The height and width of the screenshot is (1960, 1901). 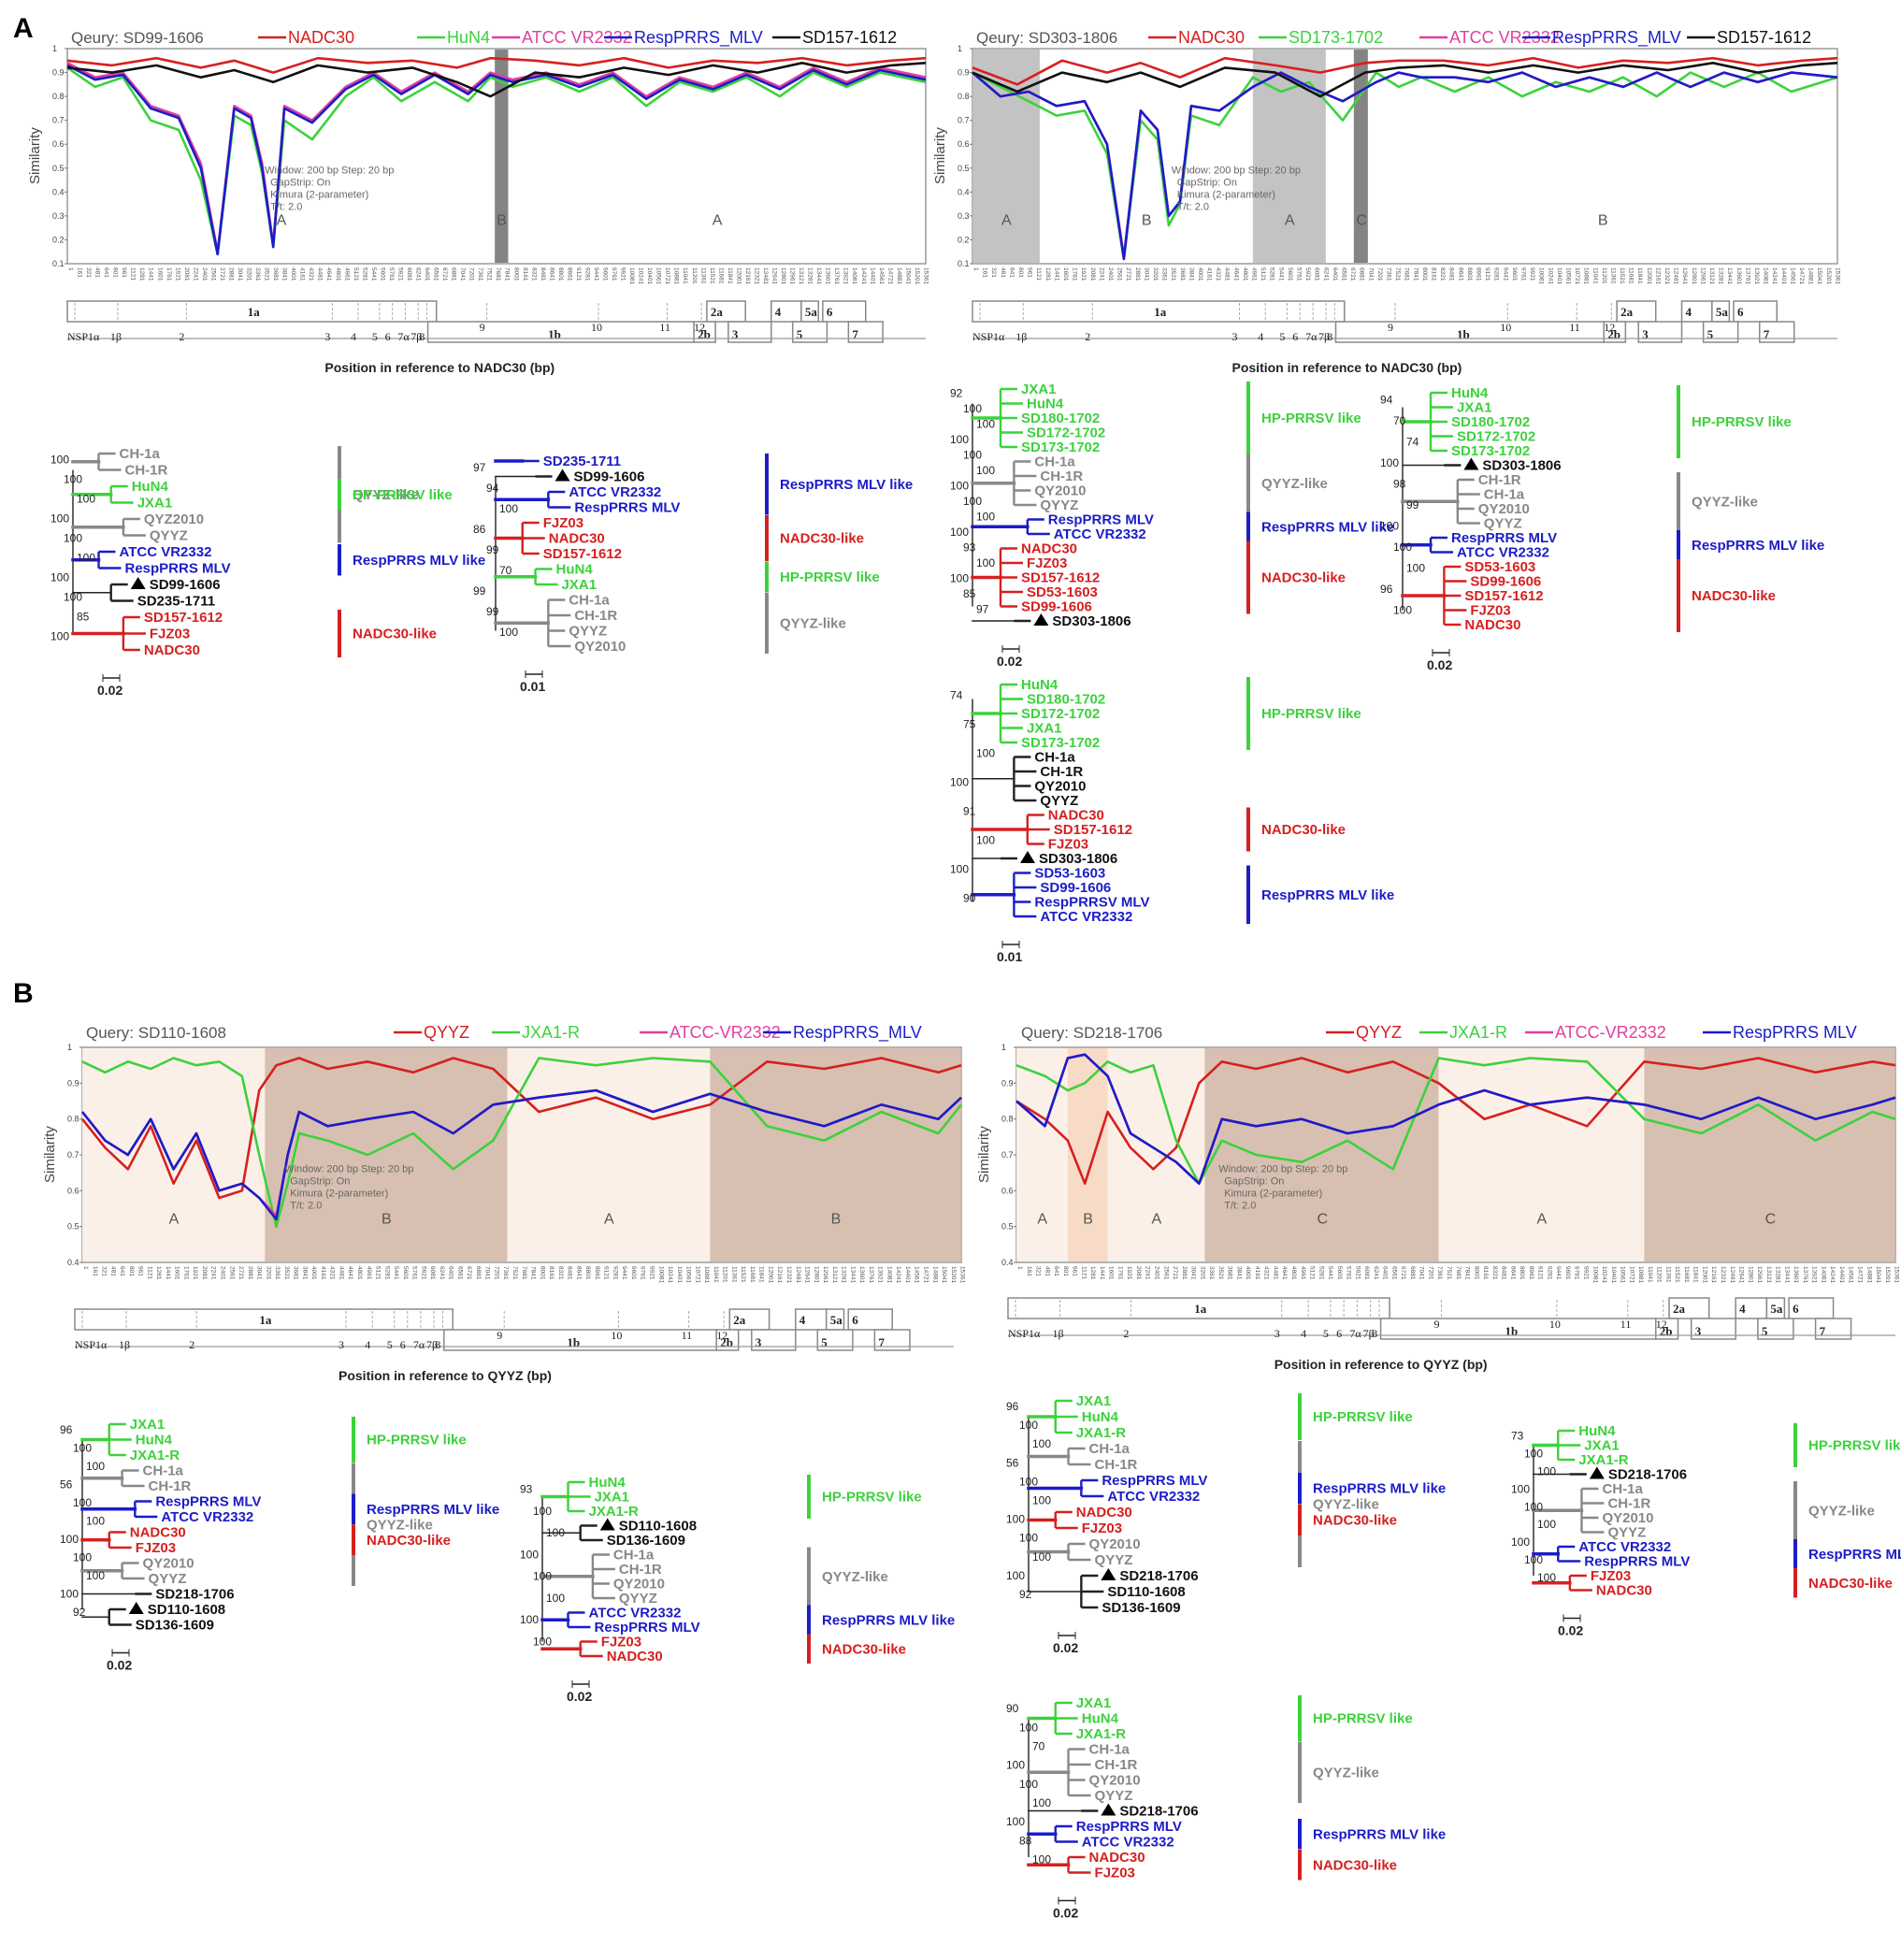 What do you see at coordinates (1412, 505) in the screenshot?
I see `bootstrap-value: 99` at bounding box center [1412, 505].